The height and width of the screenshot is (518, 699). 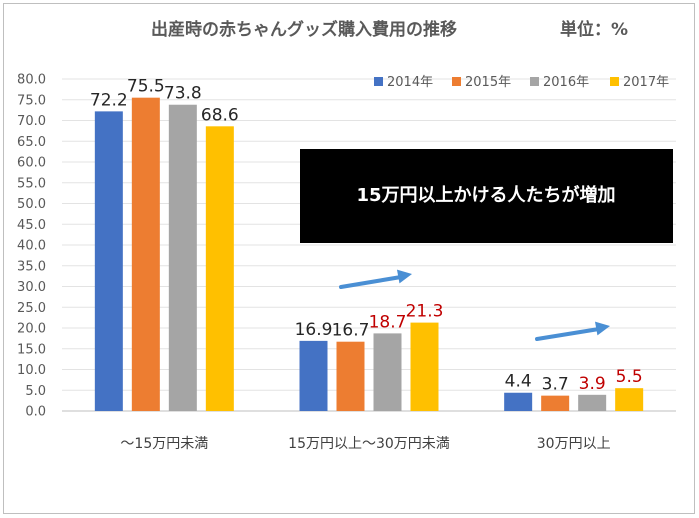 What do you see at coordinates (425, 312) in the screenshot?
I see `data-label: 21.3` at bounding box center [425, 312].